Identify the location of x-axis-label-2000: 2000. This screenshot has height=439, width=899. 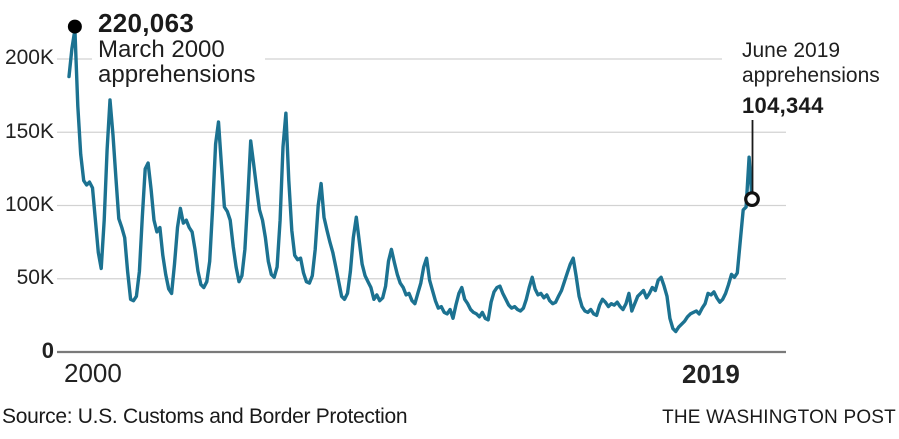
(93, 373).